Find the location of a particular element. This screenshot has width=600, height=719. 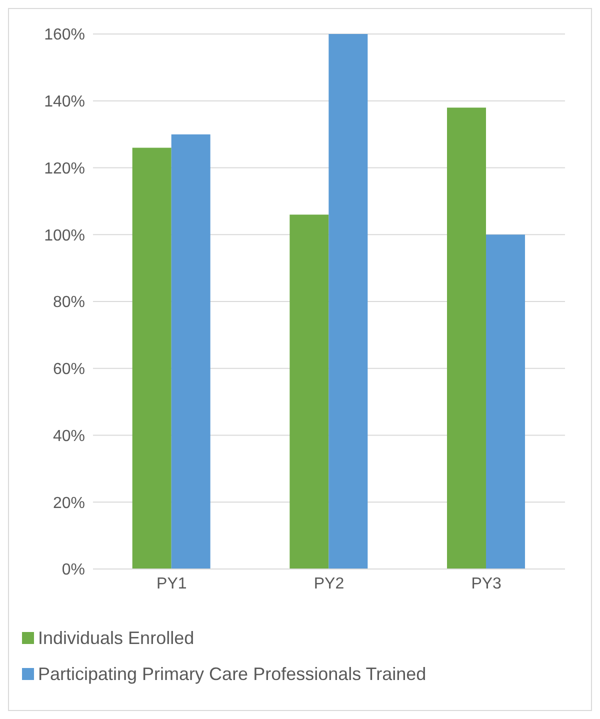

y-tick-label: 140% is located at coordinates (64, 102).